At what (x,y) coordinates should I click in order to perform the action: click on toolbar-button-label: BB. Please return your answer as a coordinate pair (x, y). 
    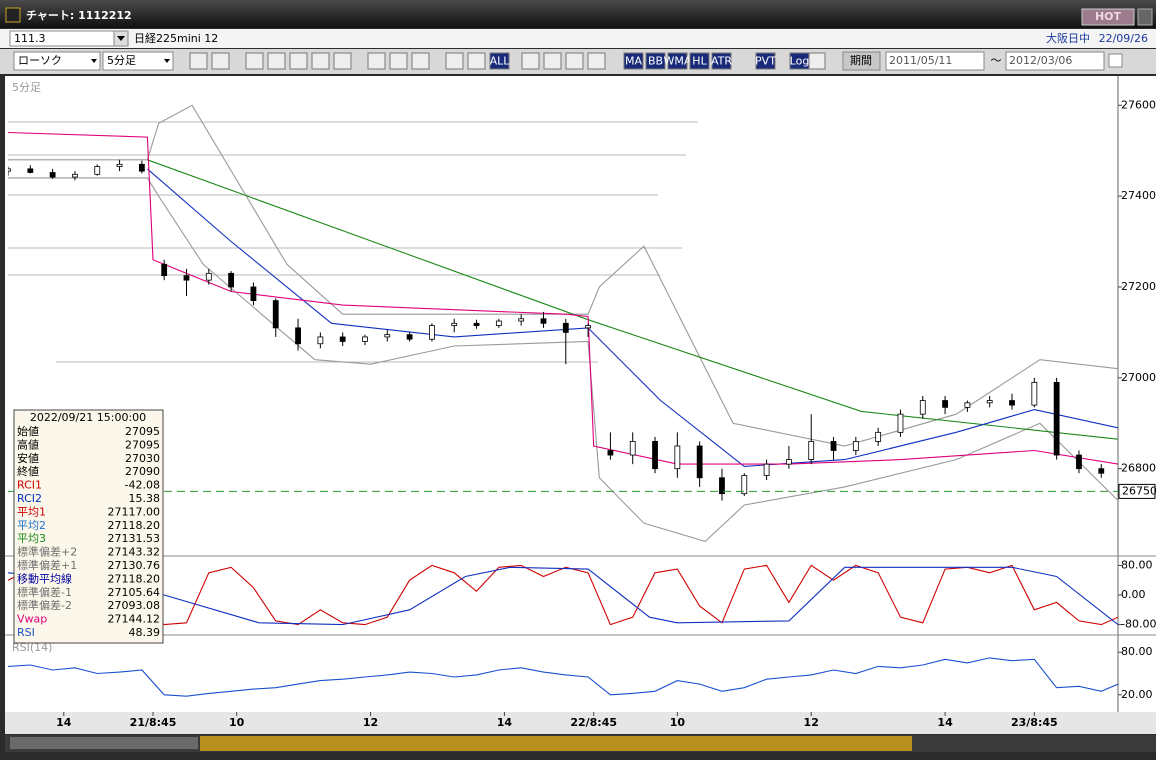
    Looking at the image, I should click on (655, 61).